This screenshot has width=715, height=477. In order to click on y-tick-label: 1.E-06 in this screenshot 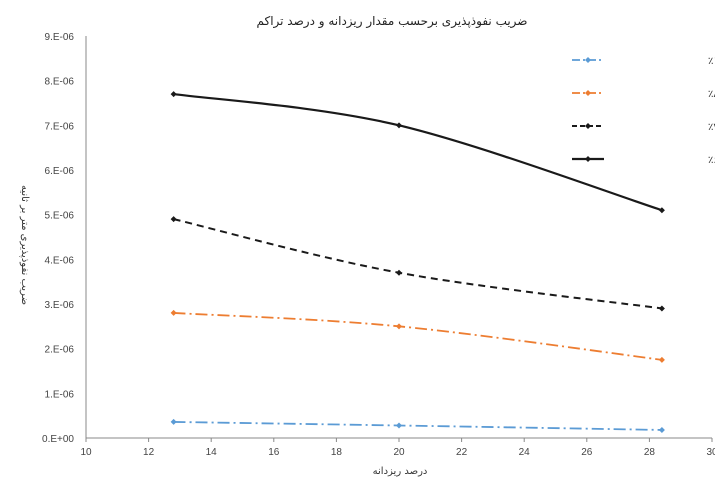, I will do `click(60, 394)`.